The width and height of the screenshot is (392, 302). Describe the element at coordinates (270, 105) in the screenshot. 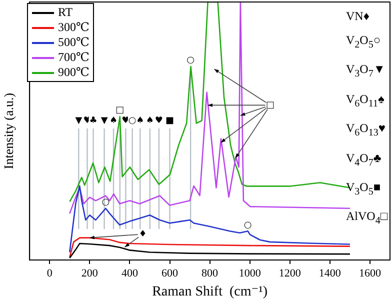

I see `annotation: □` at that location.